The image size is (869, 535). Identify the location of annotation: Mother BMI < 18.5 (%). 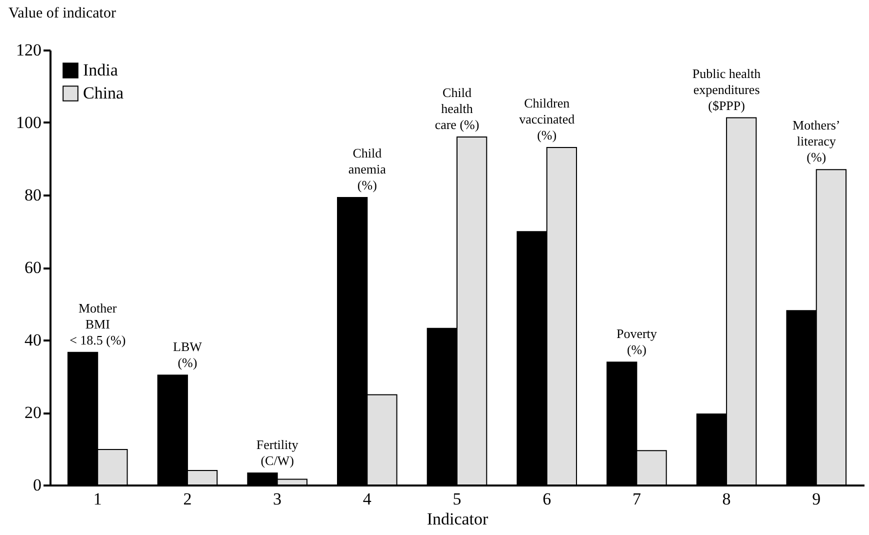
(98, 324).